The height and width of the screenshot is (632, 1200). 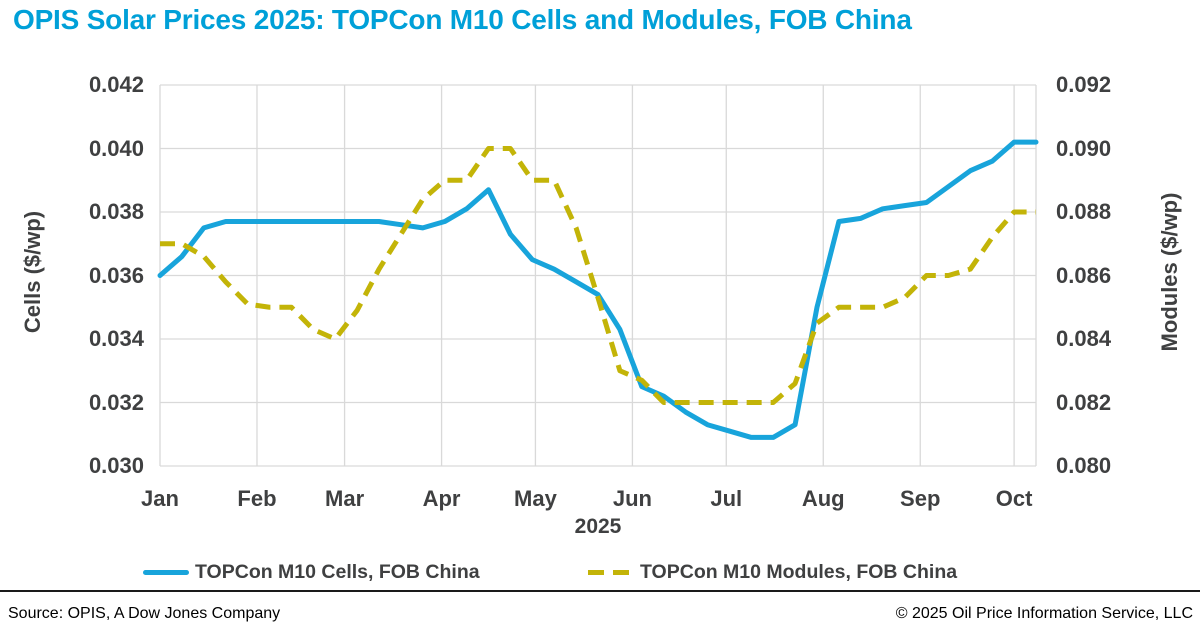 What do you see at coordinates (611, 572) in the screenshot?
I see `modules-dashed-swatch-icon` at bounding box center [611, 572].